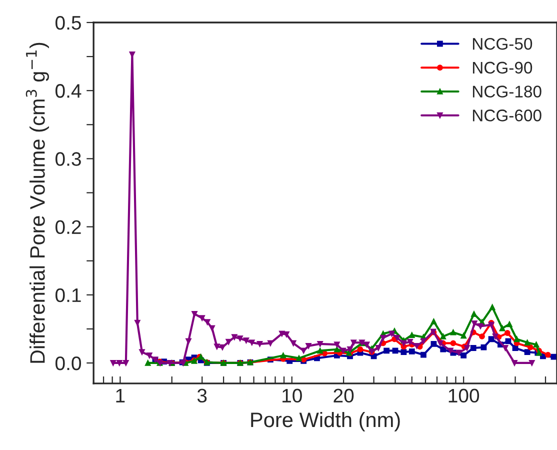 Image resolution: width=557 pixels, height=450 pixels. I want to click on x-axis-title: Pore Width (nm), so click(325, 422).